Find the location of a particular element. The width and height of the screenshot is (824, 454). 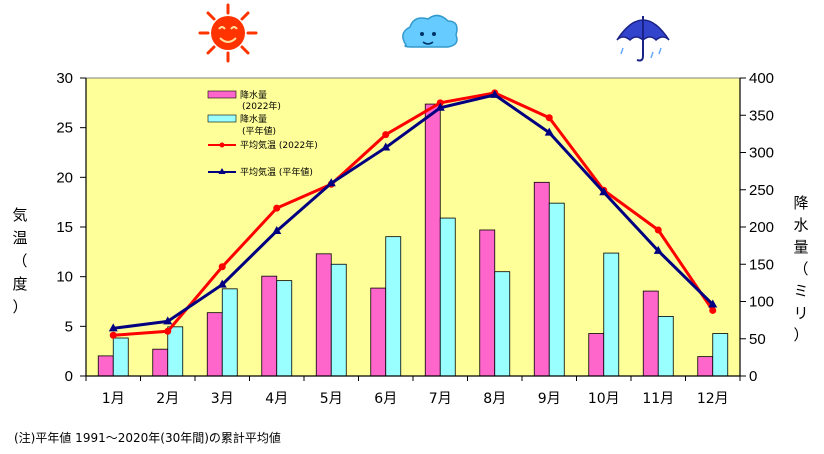

x-tick-label: 10月 is located at coordinates (604, 399).